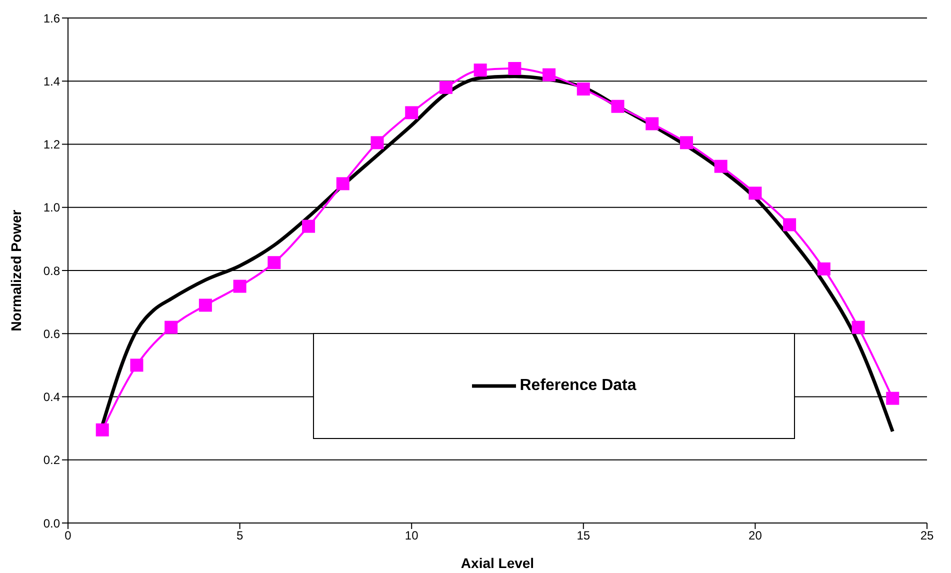 This screenshot has width=951, height=573. What do you see at coordinates (927, 535) in the screenshot?
I see `x-tick-label: 25` at bounding box center [927, 535].